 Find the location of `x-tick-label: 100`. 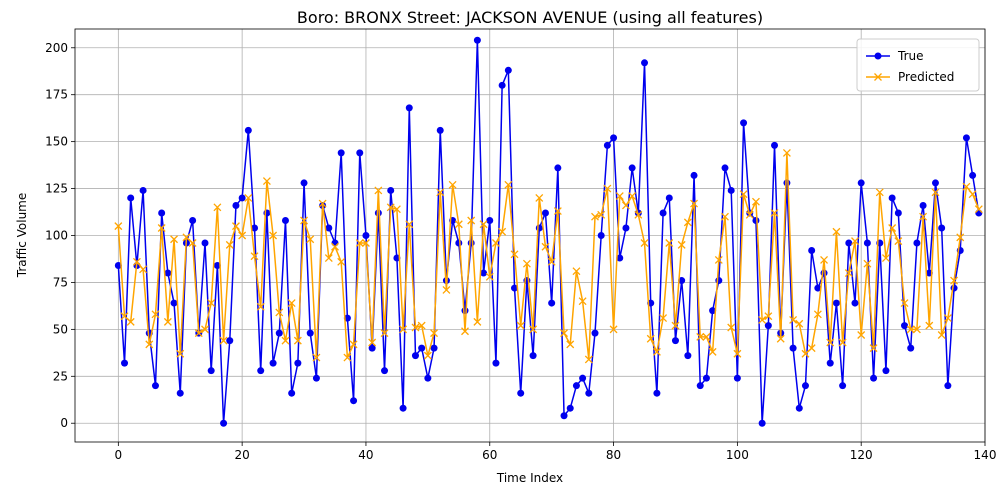

x-tick-label: 100 is located at coordinates (737, 455).